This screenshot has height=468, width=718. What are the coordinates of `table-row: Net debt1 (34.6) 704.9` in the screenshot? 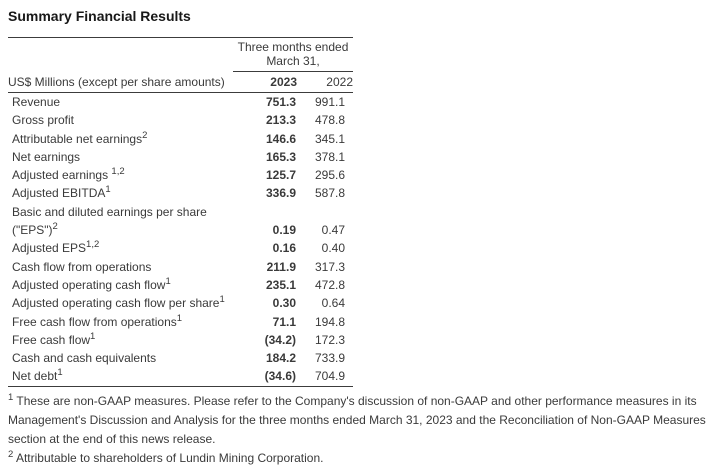 It's located at (180, 376).